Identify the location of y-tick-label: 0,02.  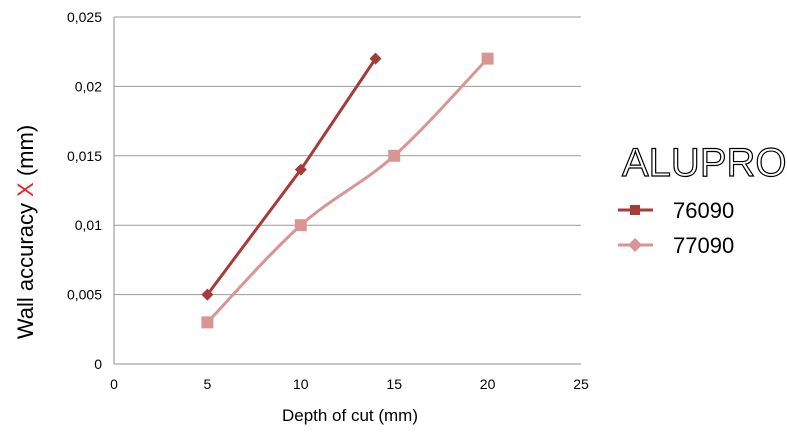
(88, 86).